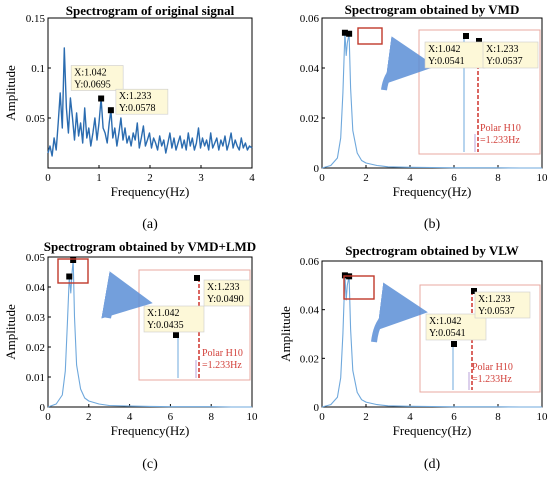  What do you see at coordinates (99, 178) in the screenshot?
I see `x-tick-label: 1` at bounding box center [99, 178].